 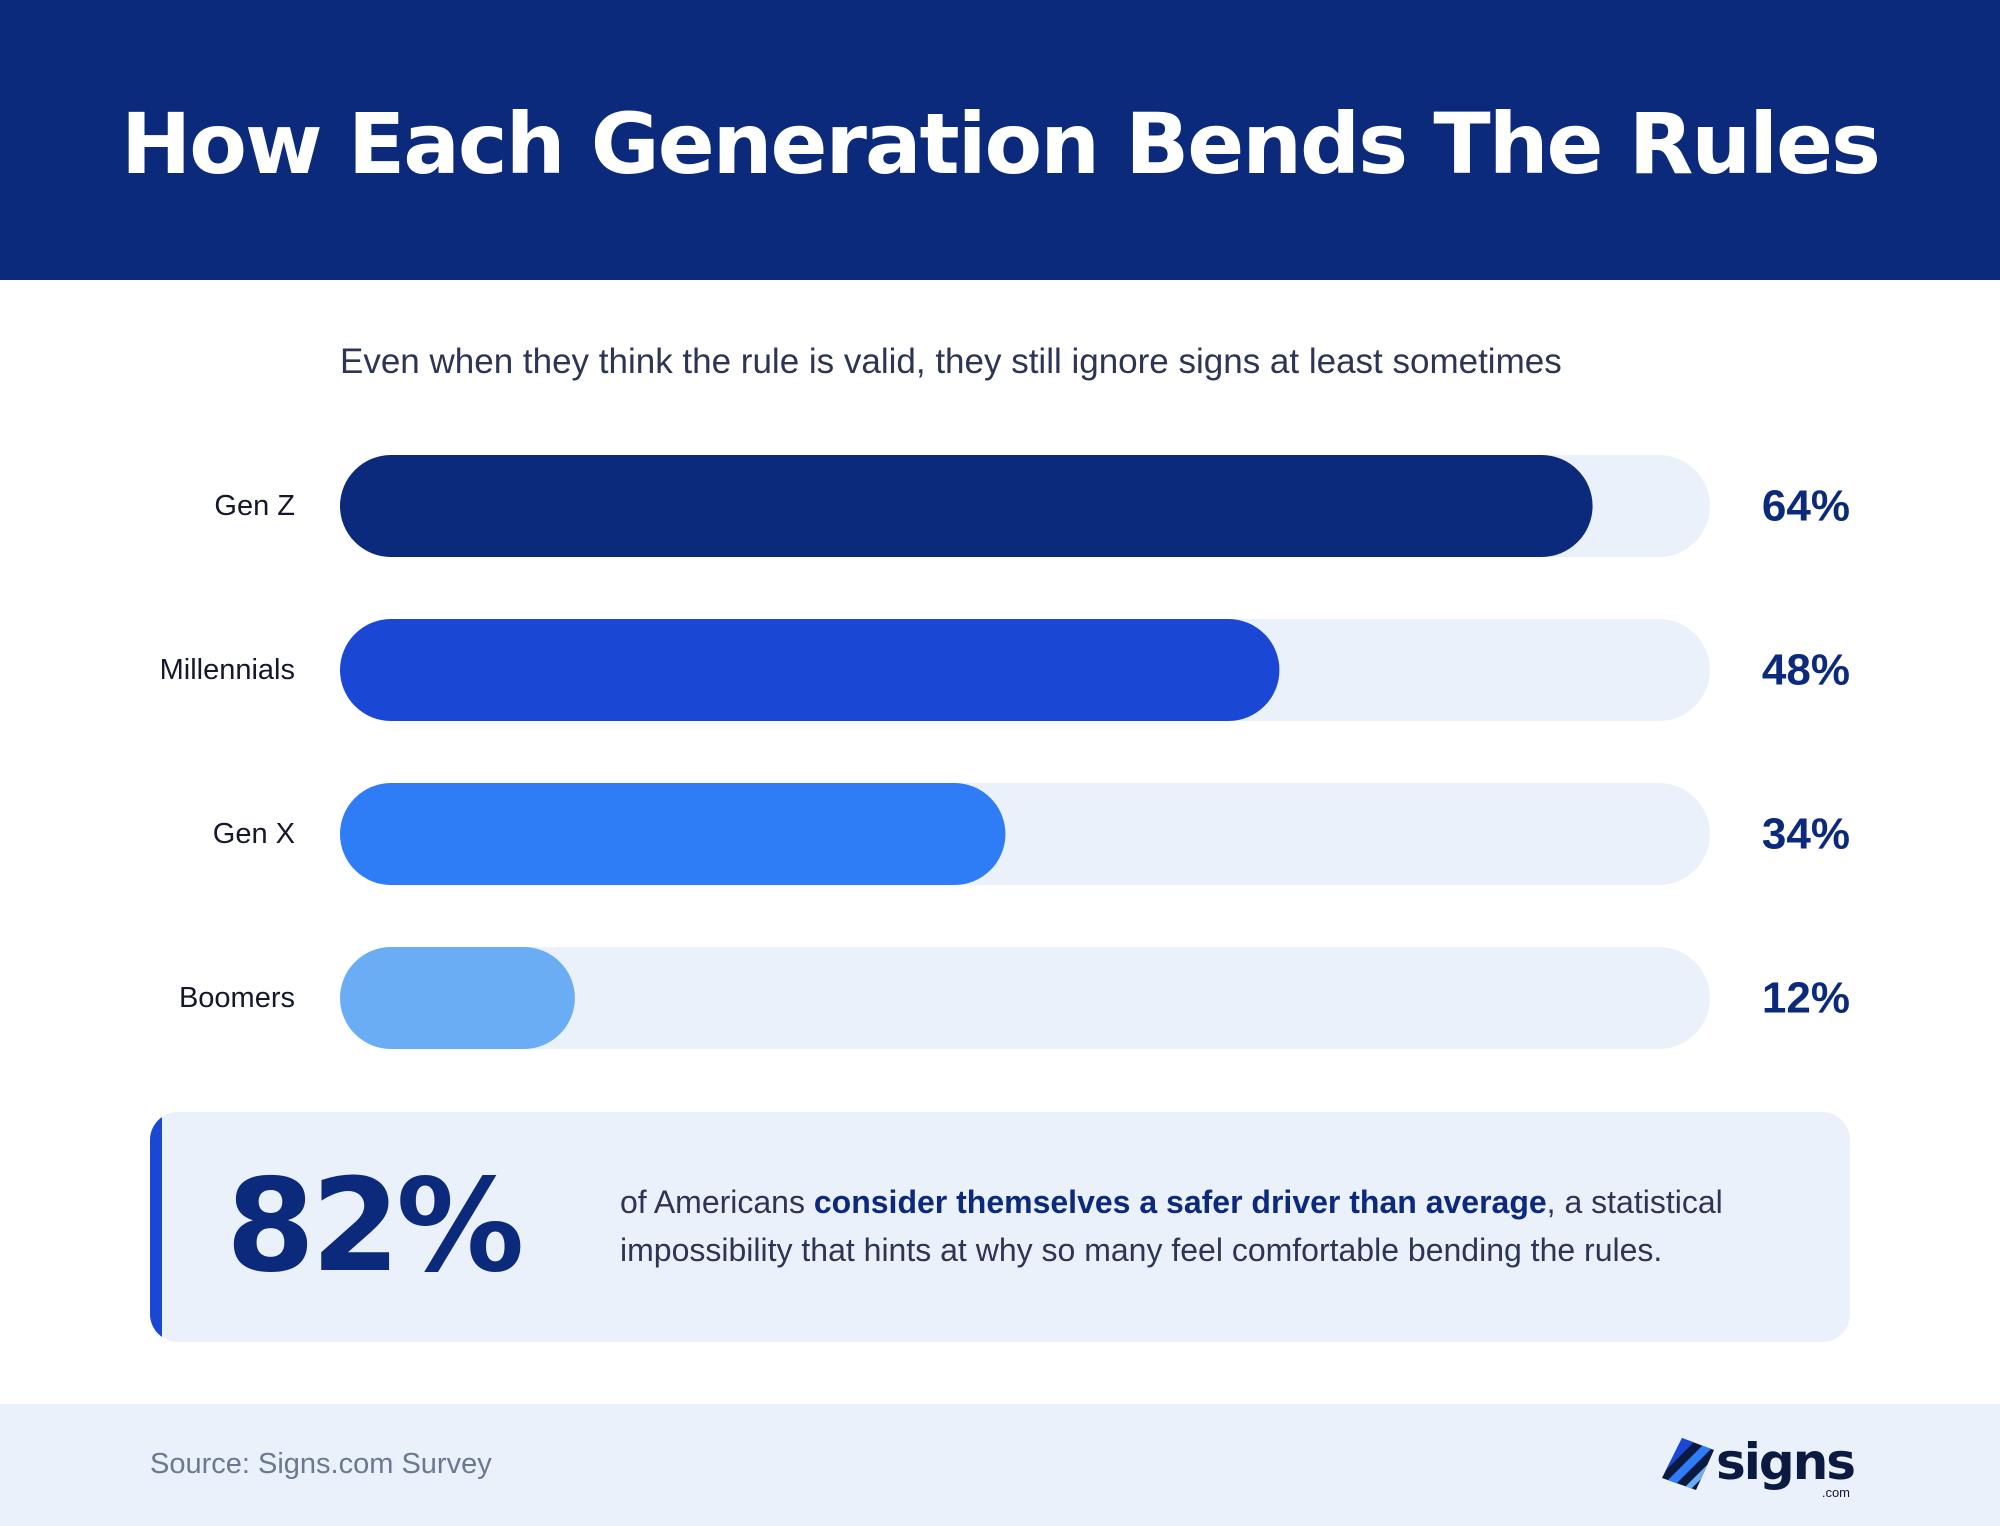 What do you see at coordinates (1786, 1462) in the screenshot?
I see `logo-wordmark: signs` at bounding box center [1786, 1462].